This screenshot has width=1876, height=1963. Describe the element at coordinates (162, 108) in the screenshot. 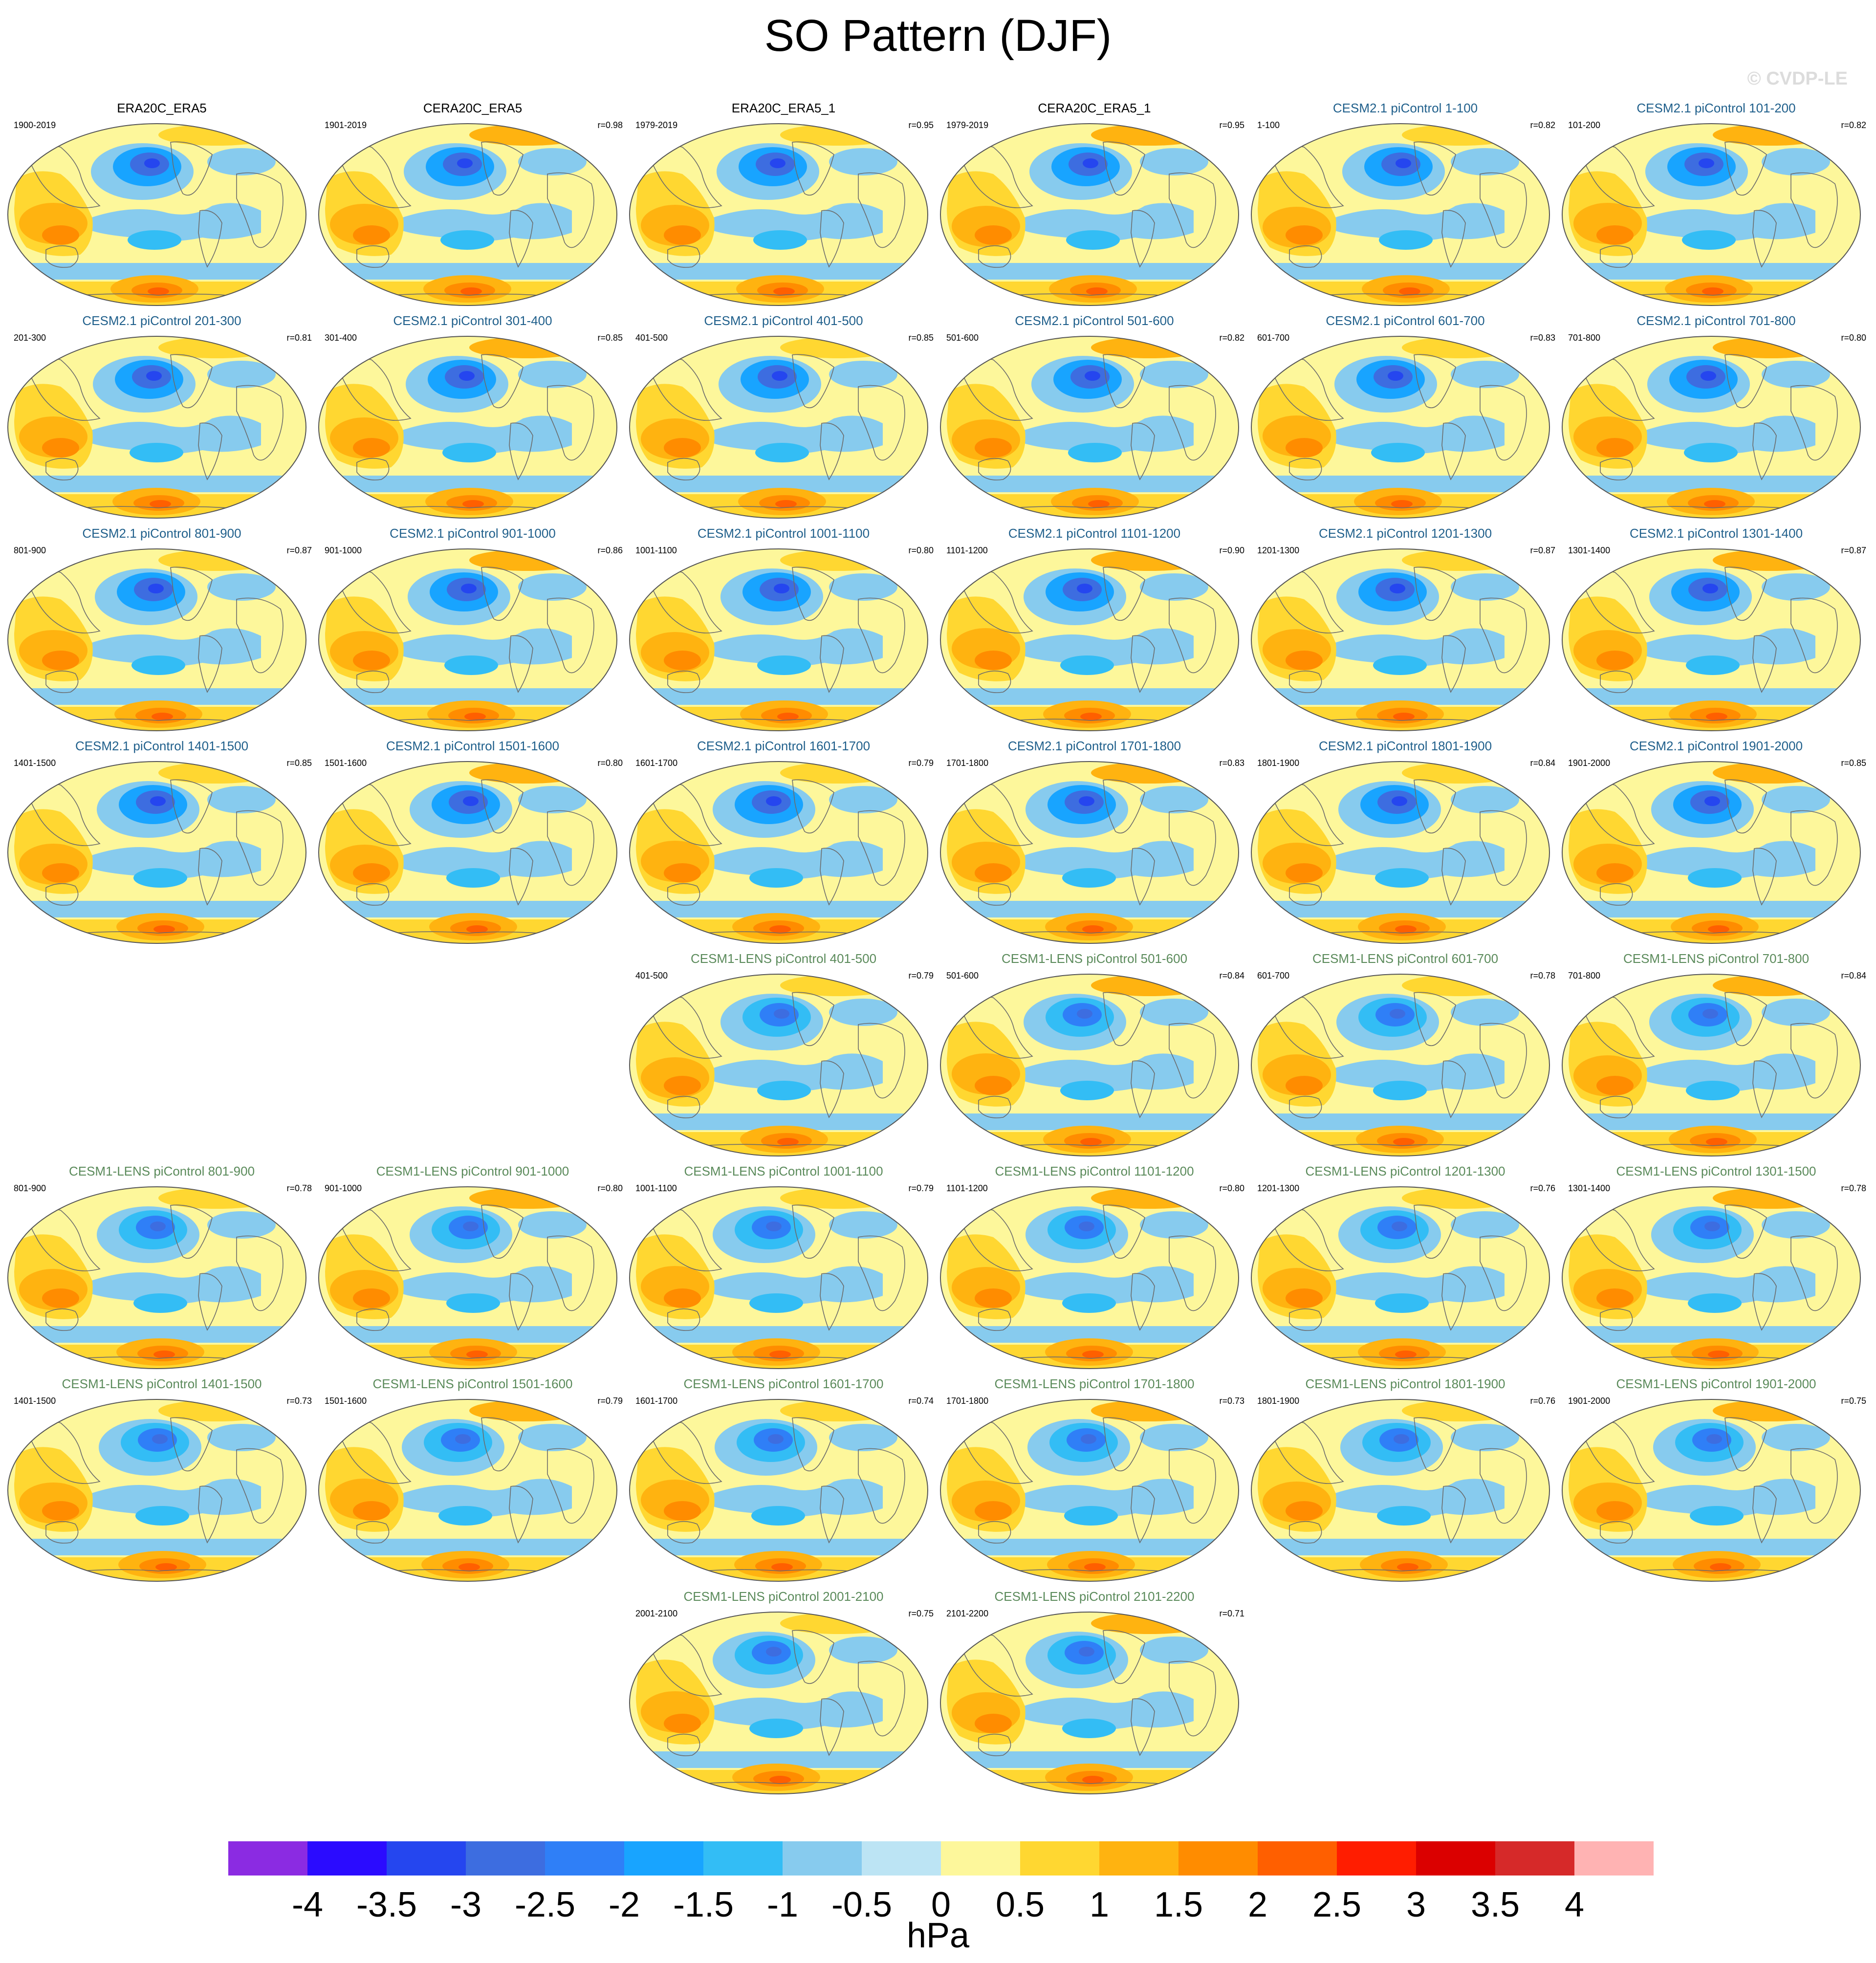

I see `panel-title: ERA20C_ERA5` at that location.